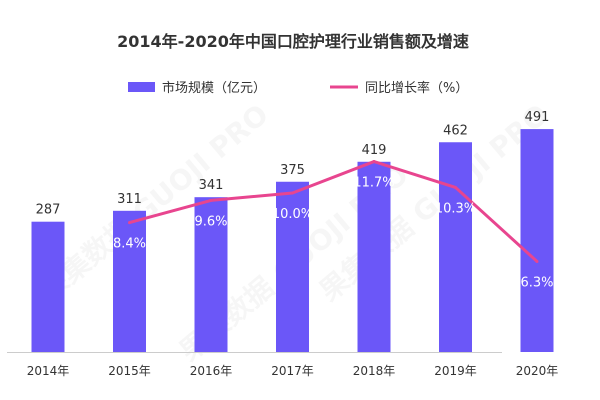 This screenshot has width=600, height=400. I want to click on x-tick-label: 2018年, so click(374, 371).